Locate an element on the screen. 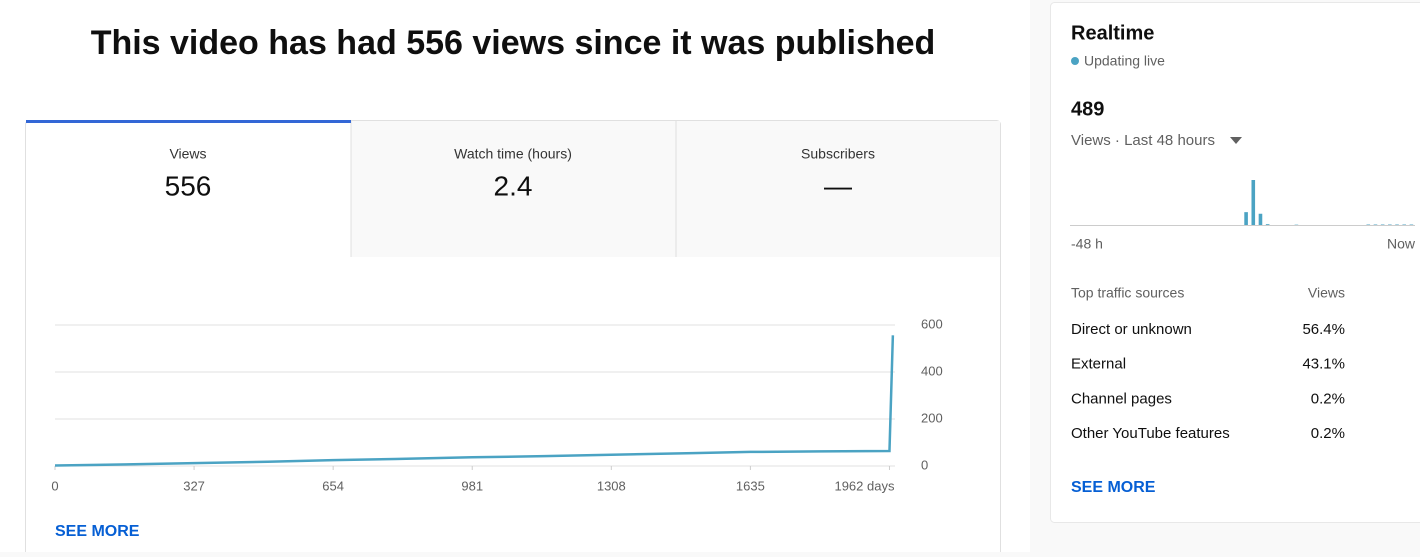  x-tick-label: 654 is located at coordinates (333, 485).